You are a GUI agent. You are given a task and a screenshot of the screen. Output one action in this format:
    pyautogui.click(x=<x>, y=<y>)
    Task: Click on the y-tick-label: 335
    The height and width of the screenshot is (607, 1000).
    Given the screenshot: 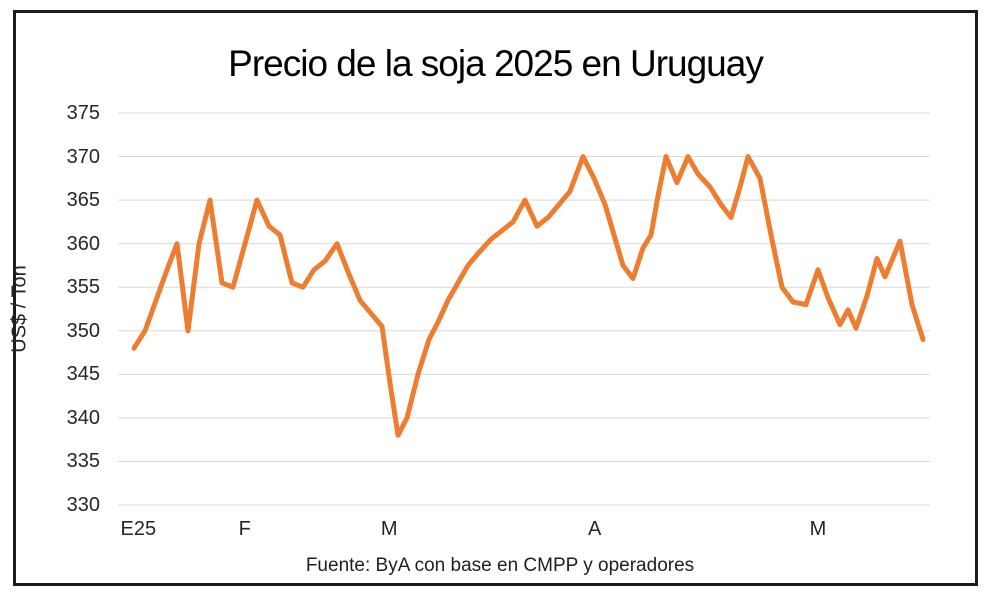 What is the action you would take?
    pyautogui.click(x=83, y=461)
    